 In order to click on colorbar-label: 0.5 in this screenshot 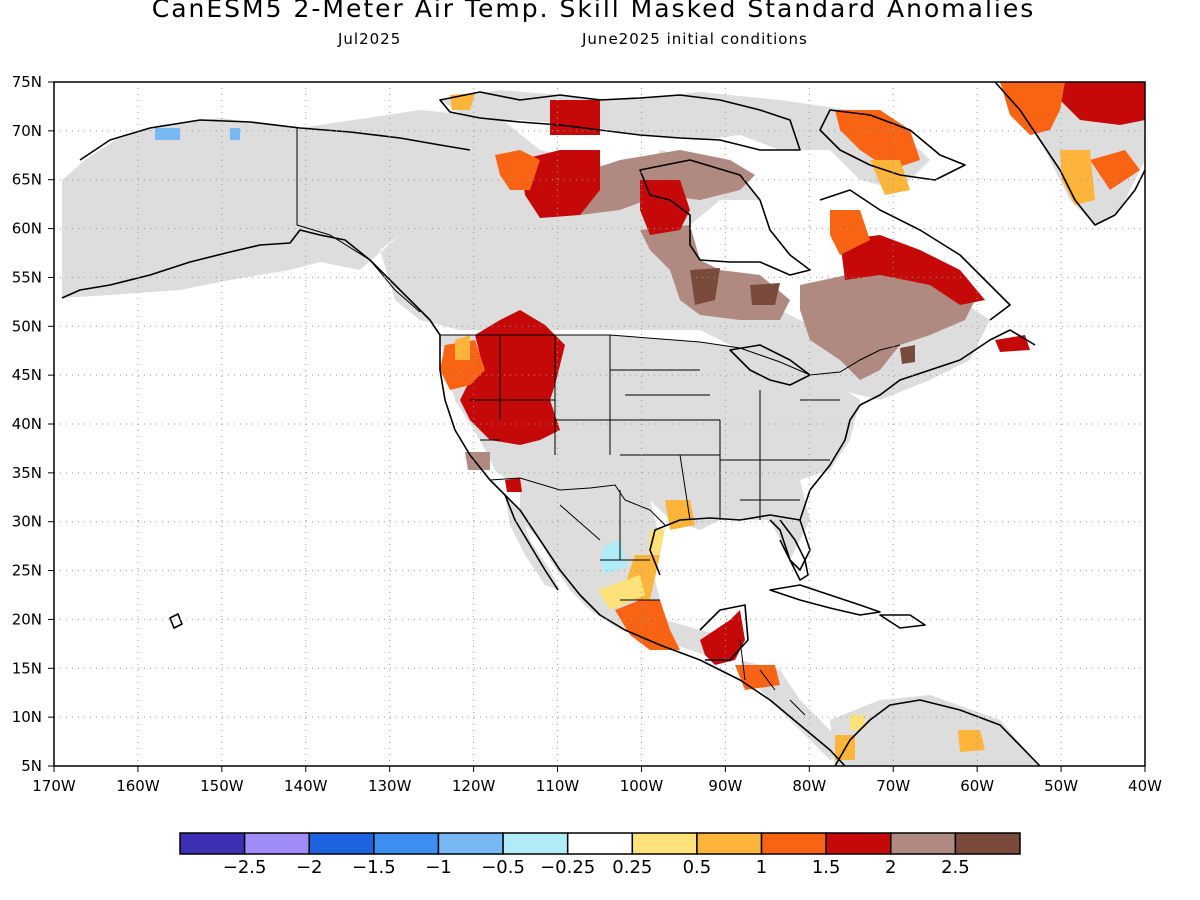, I will do `click(697, 867)`.